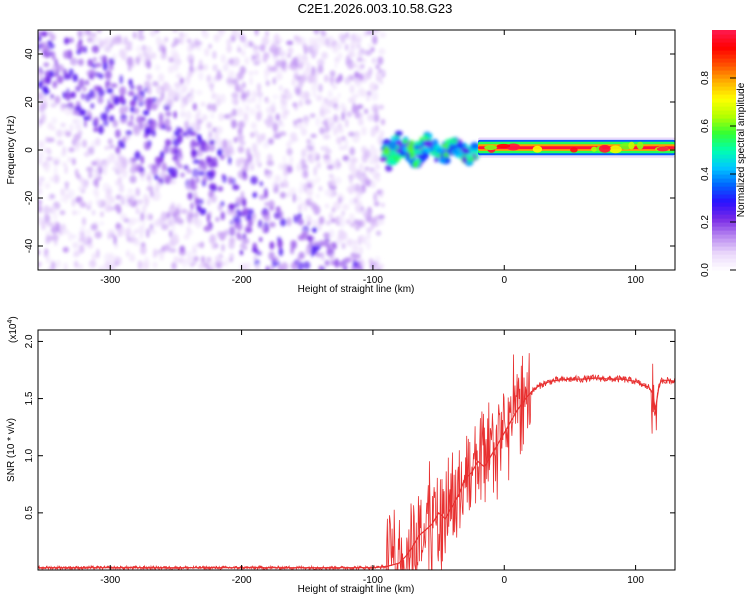 The width and height of the screenshot is (750, 600). Describe the element at coordinates (29, 341) in the screenshot. I see `y-tick-label: 2.0` at that location.